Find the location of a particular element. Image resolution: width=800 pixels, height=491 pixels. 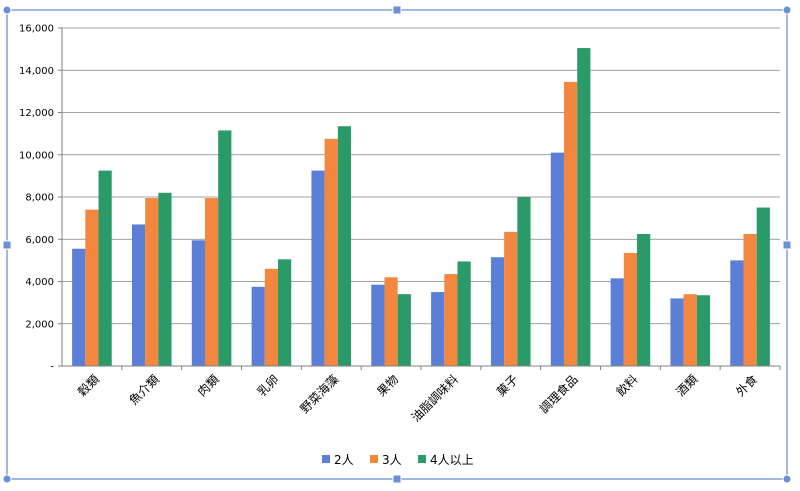

legend-label: 3人 is located at coordinates (392, 460).